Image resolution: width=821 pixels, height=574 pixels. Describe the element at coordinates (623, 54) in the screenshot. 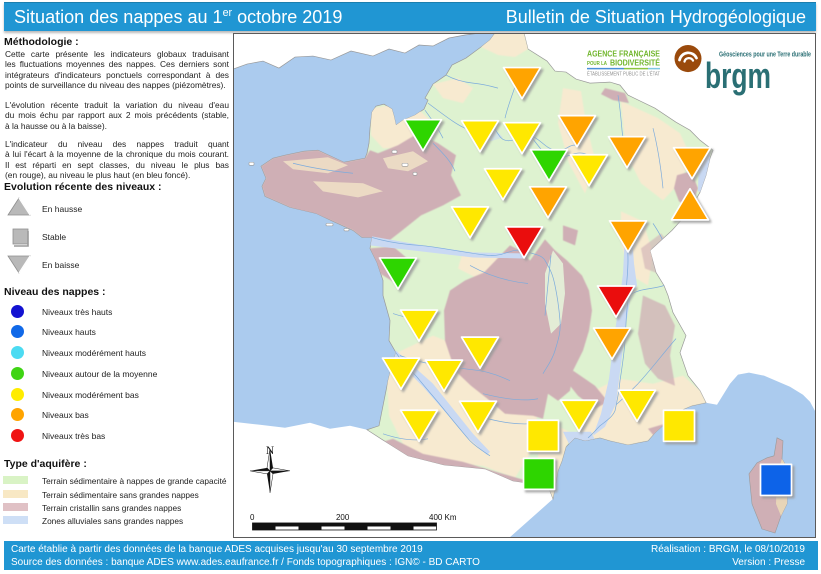

I see `svg-text: AGENCE FRANÇAISE` at that location.